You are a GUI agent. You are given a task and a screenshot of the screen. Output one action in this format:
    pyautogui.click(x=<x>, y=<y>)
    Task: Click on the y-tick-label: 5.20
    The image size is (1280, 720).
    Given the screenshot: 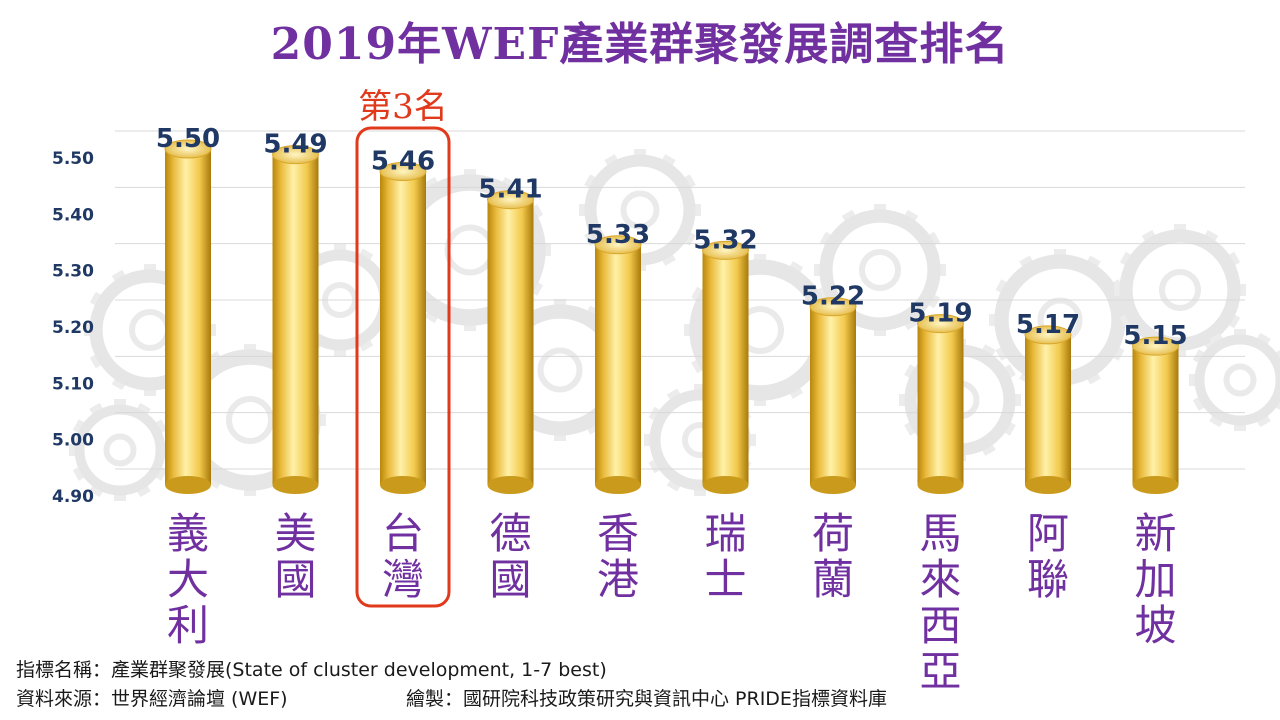 What is the action you would take?
    pyautogui.click(x=73, y=328)
    